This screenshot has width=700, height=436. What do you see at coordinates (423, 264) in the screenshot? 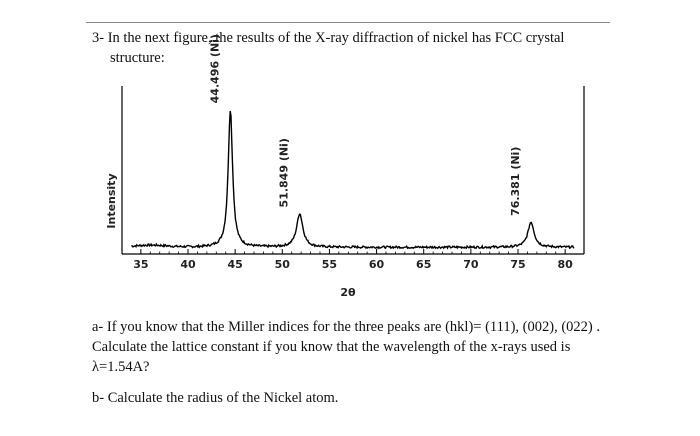
I see `x-tick-label: 65` at bounding box center [423, 264].